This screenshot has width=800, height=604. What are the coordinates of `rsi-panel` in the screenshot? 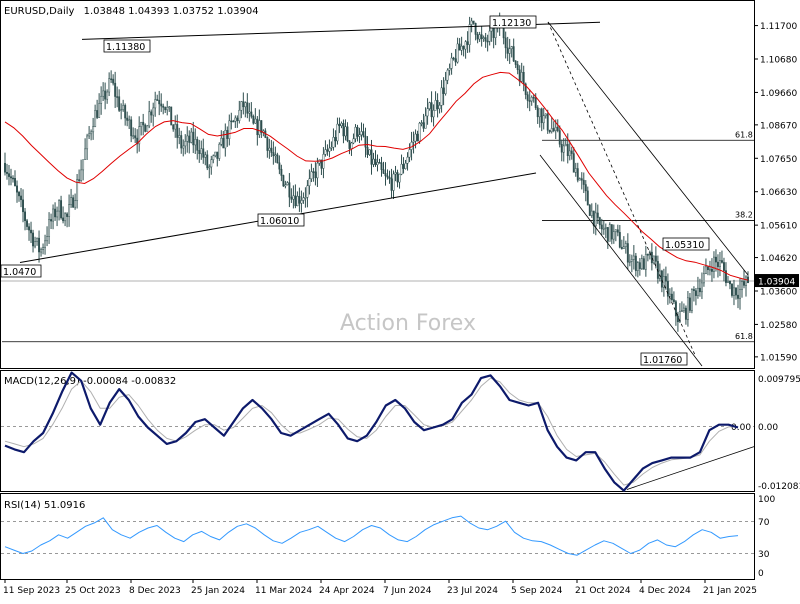 It's located at (377, 536).